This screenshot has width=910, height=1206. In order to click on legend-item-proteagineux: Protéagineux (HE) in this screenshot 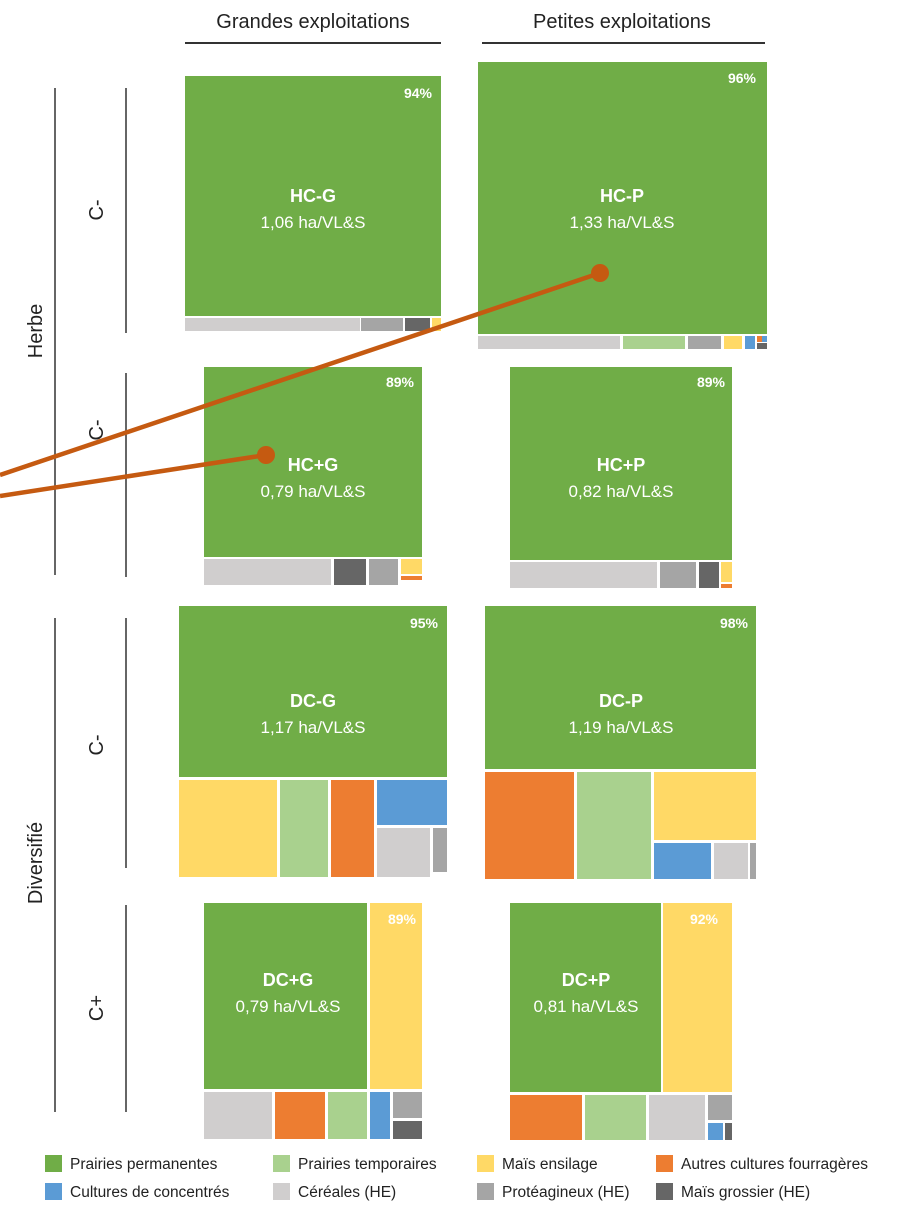, I will do `click(553, 1192)`.